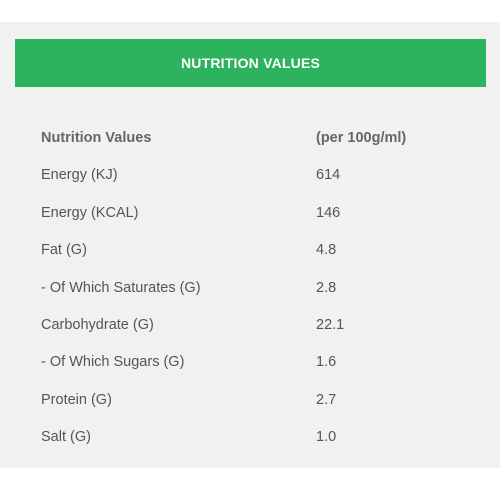 This screenshot has width=500, height=500. What do you see at coordinates (361, 138) in the screenshot?
I see `column-header-per-100g: (per 100g/ml)` at bounding box center [361, 138].